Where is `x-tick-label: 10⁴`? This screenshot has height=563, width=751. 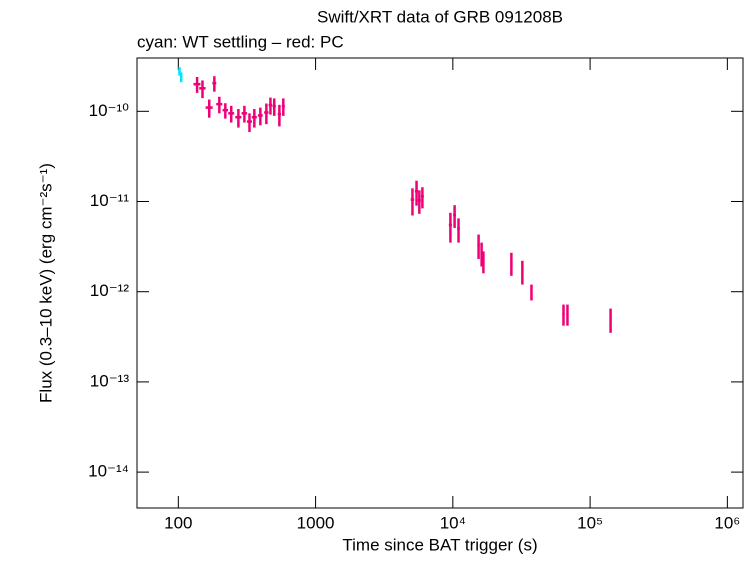
x-tick-label: 10⁴ is located at coordinates (453, 522).